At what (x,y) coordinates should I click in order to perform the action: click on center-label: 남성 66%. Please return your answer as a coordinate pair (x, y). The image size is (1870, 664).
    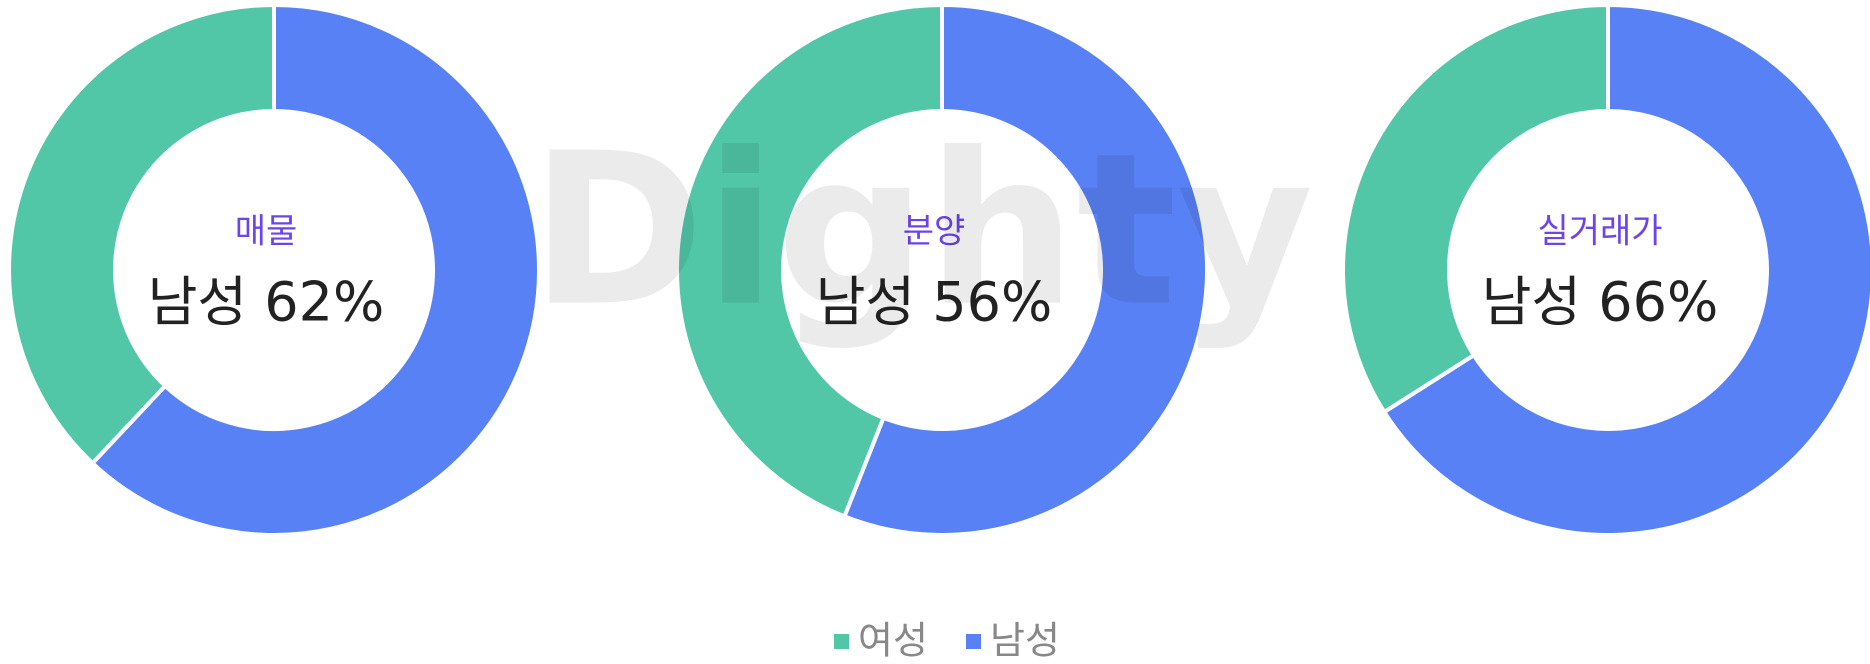
    Looking at the image, I should click on (1600, 302).